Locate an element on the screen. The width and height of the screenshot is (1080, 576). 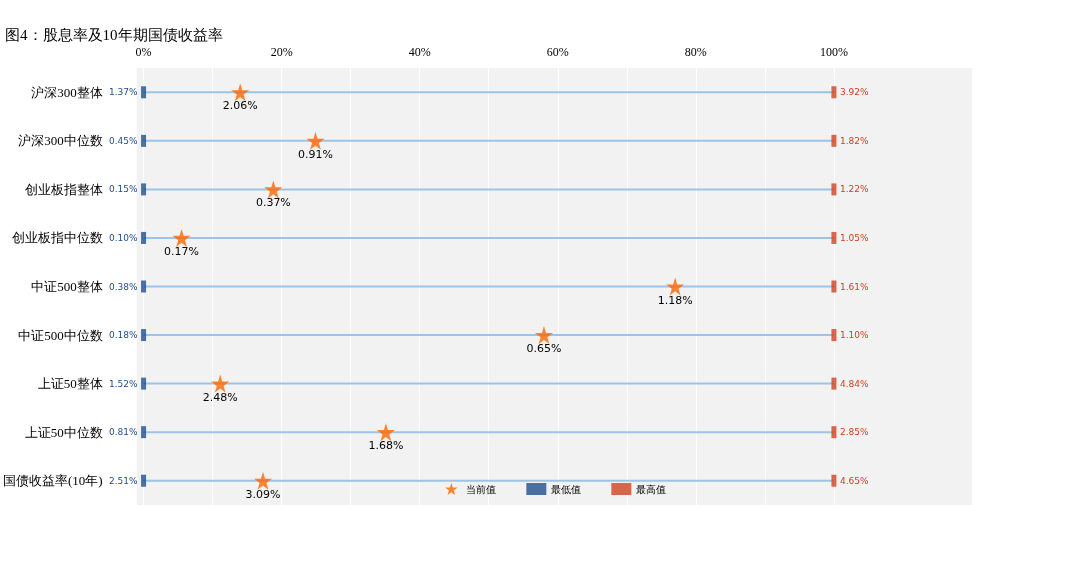
x-tick-label: 60% is located at coordinates (557, 52).